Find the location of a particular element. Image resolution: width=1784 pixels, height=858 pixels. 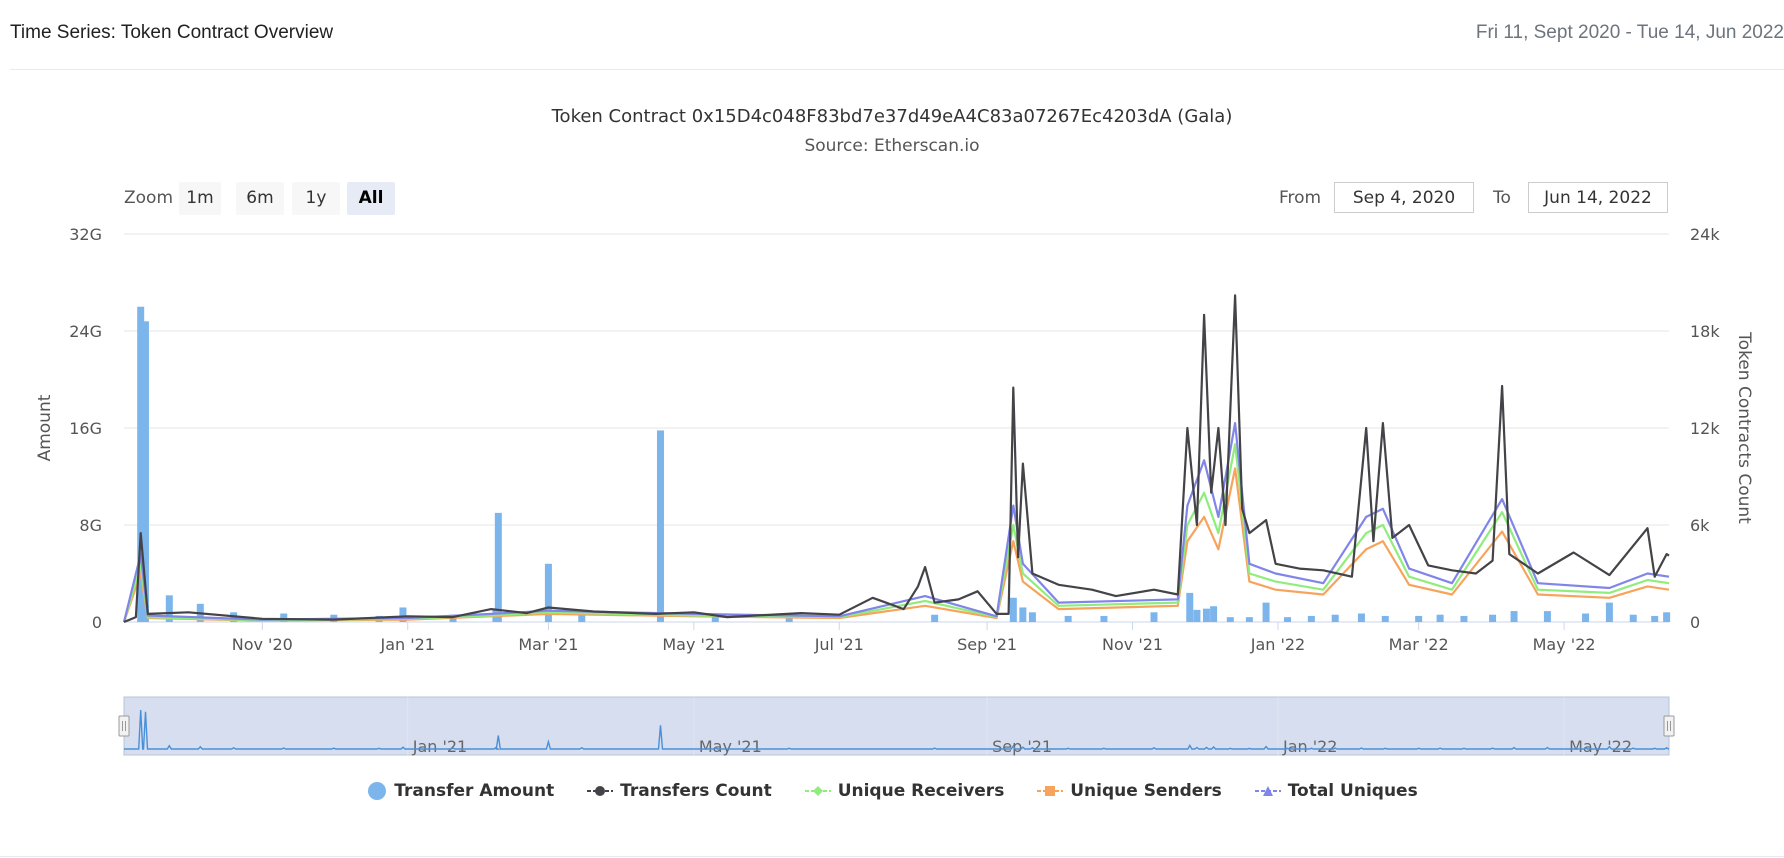

legend-transfers-count: Transfers Count is located at coordinates (679, 791).